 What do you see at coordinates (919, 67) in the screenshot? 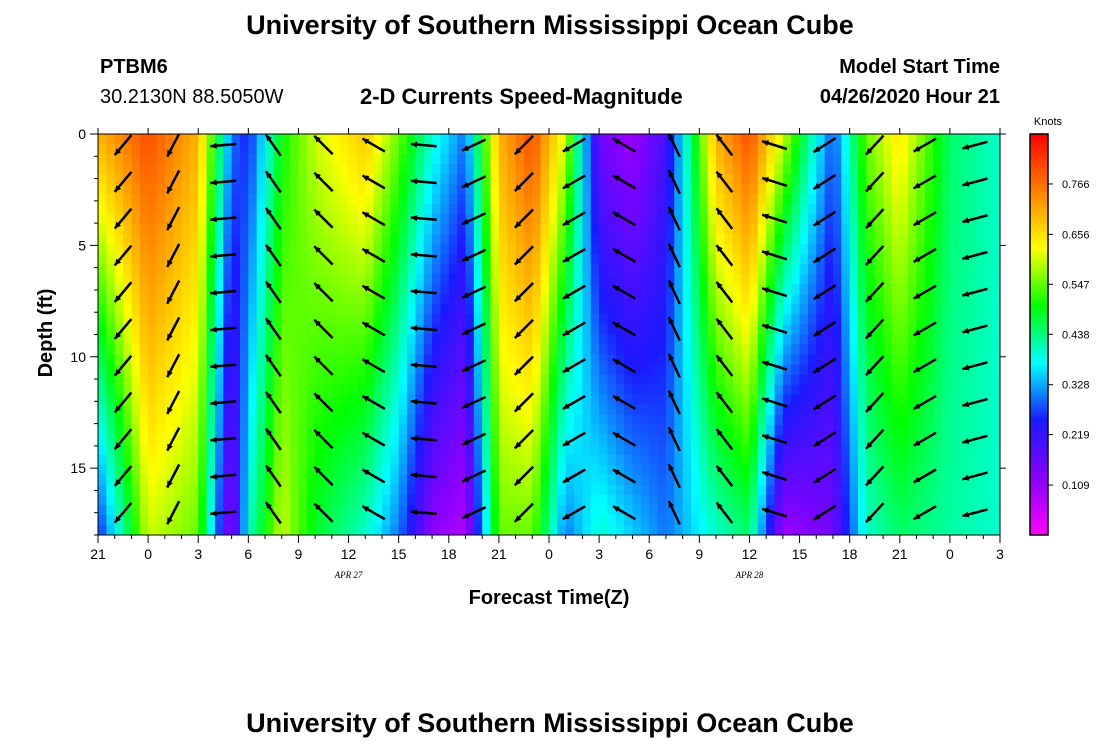
I see `model-start-label: Model Start Time` at bounding box center [919, 67].